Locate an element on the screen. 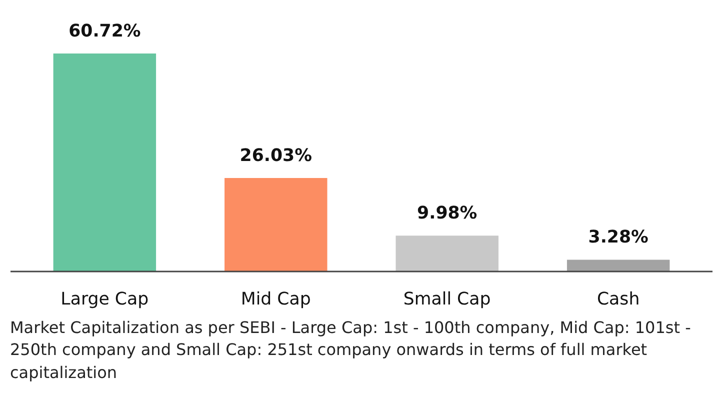 Image resolution: width=722 pixels, height=406 pixels. data-label: 3.28% is located at coordinates (618, 238).